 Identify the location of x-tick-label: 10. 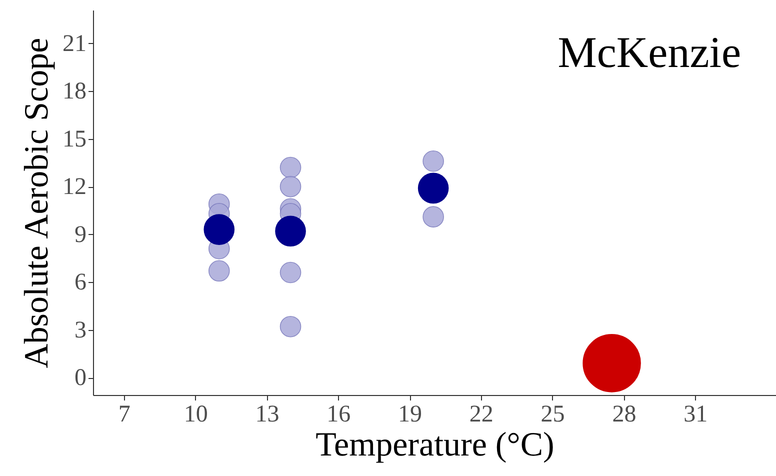
(196, 415).